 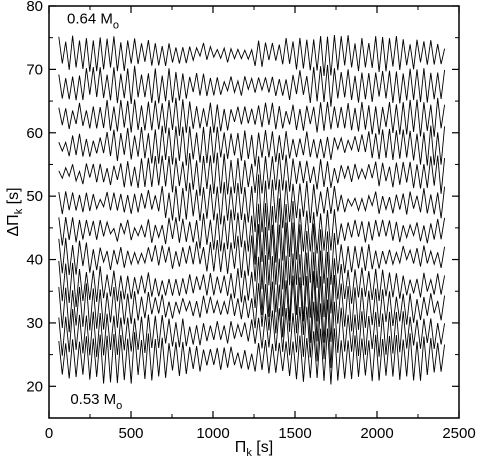 What do you see at coordinates (34, 133) in the screenshot?
I see `y-tick-label: 60` at bounding box center [34, 133].